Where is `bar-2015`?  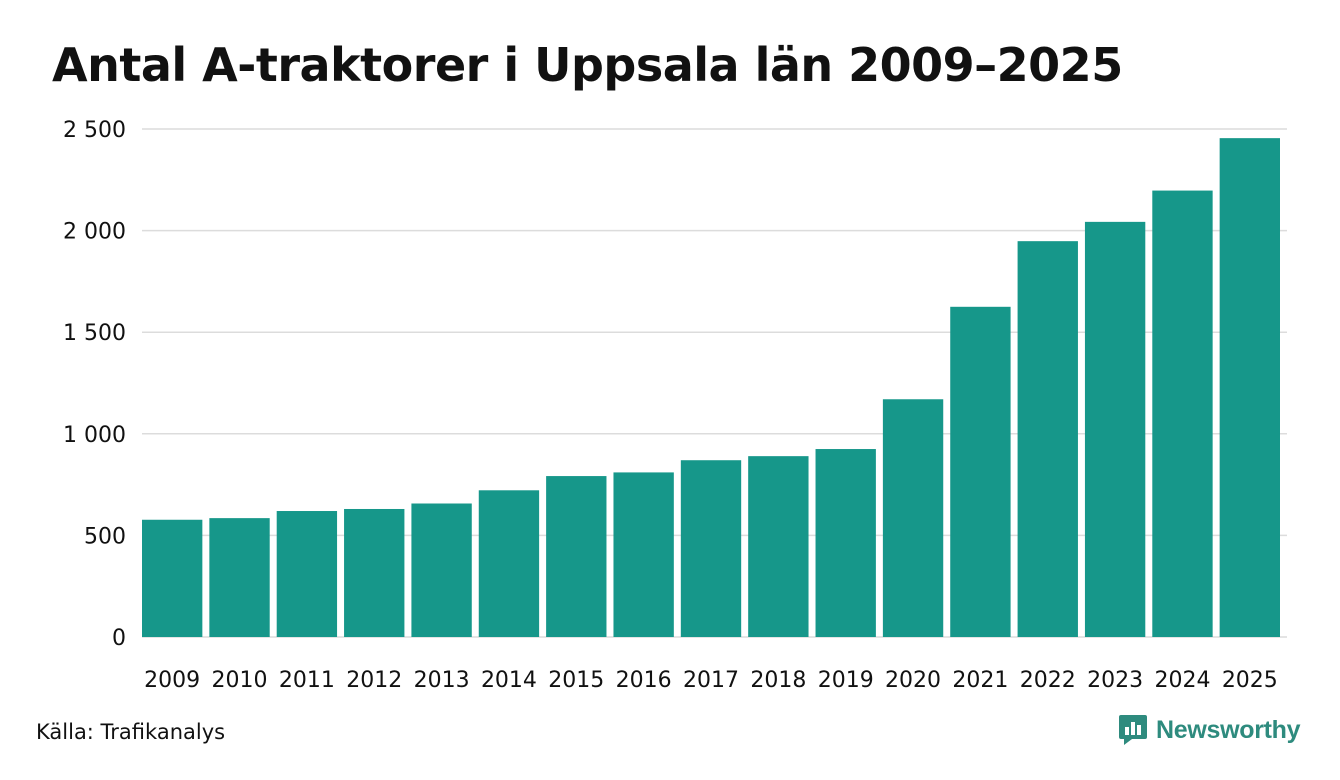
bar-2015 is located at coordinates (576, 556).